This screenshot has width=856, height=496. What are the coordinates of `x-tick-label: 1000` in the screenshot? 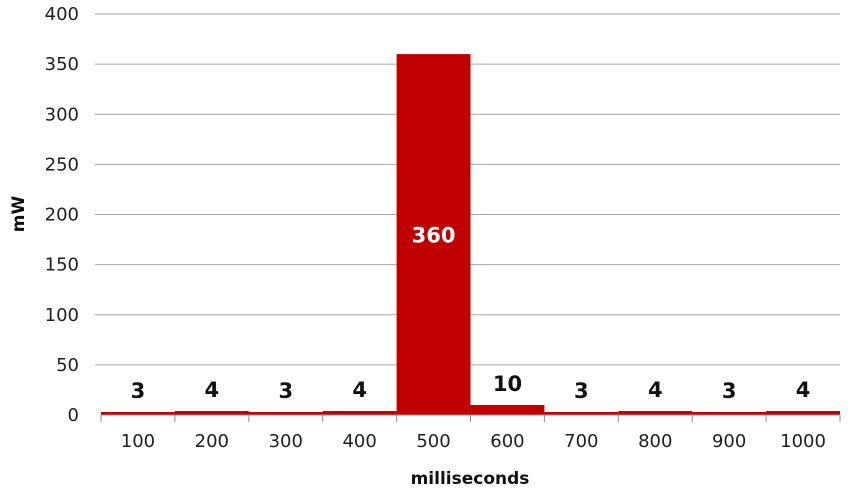 It's located at (803, 441).